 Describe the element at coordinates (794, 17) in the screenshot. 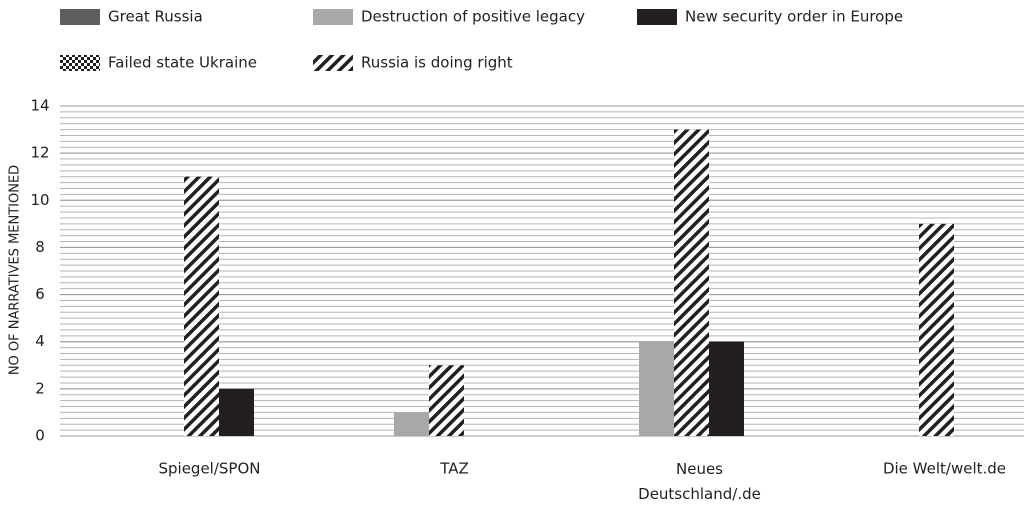

I see `legend-label: New security order in Europe` at that location.